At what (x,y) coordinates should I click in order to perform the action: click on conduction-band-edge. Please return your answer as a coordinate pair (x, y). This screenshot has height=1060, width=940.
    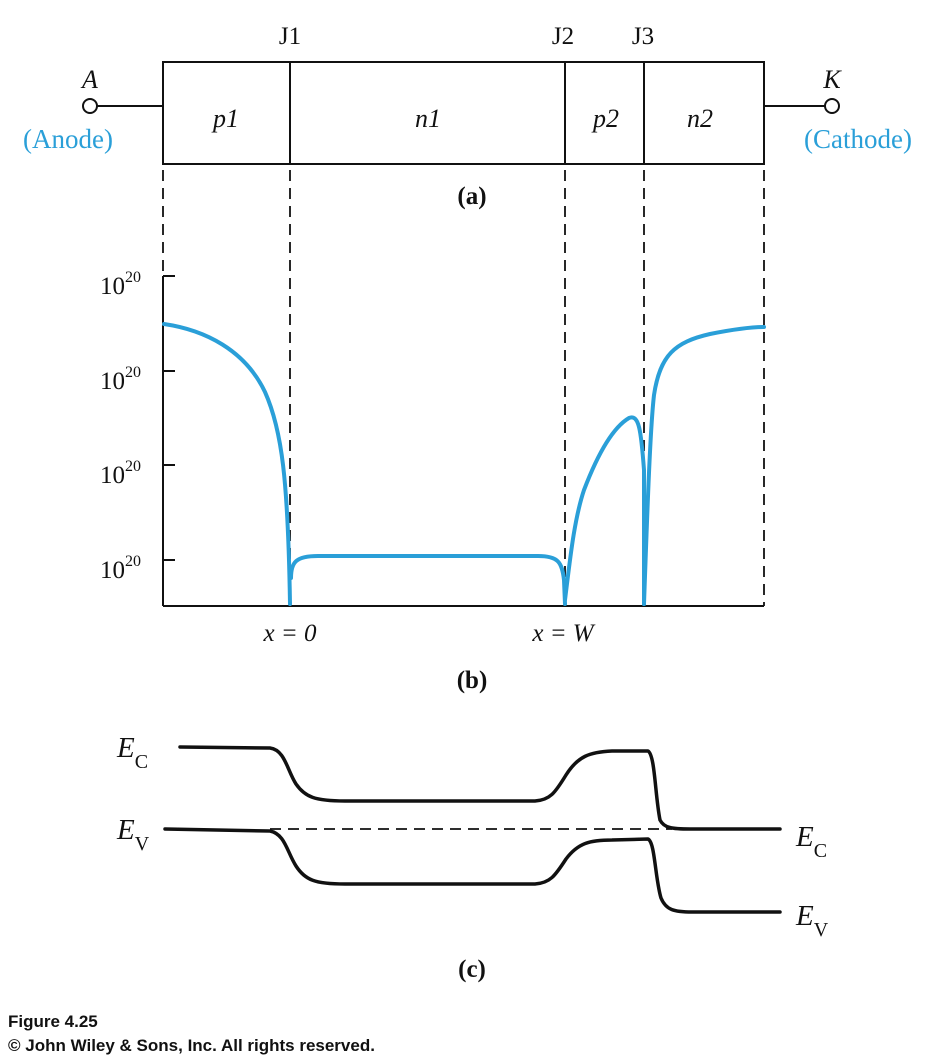
    Looking at the image, I should click on (480, 788).